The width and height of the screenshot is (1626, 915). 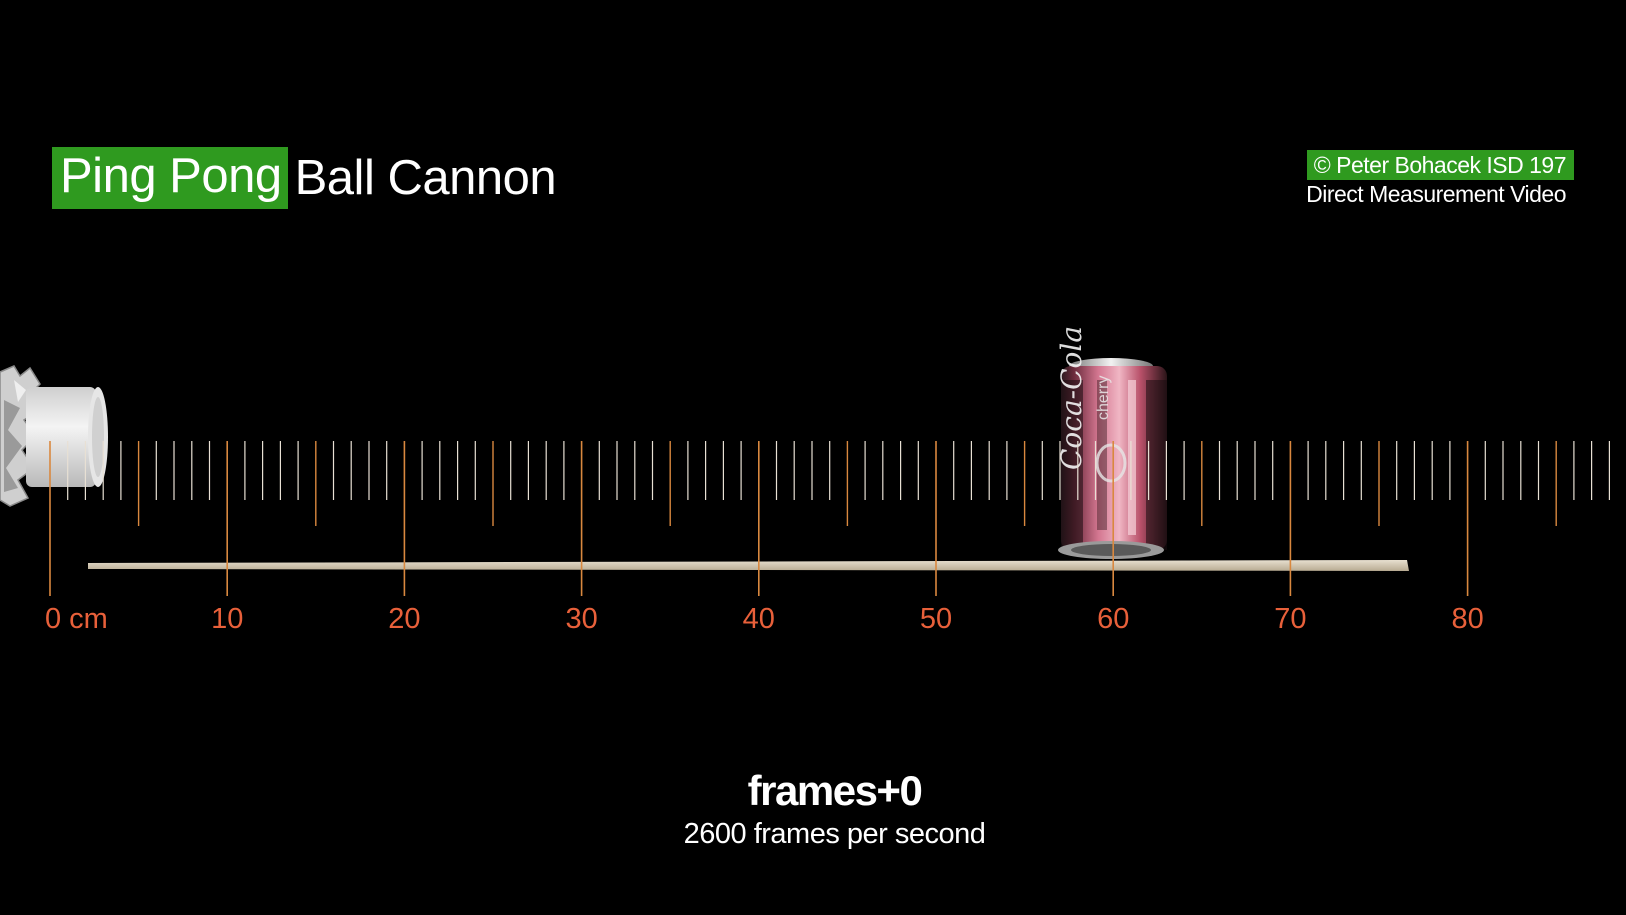 I want to click on ruler-label: 50, so click(x=936, y=619).